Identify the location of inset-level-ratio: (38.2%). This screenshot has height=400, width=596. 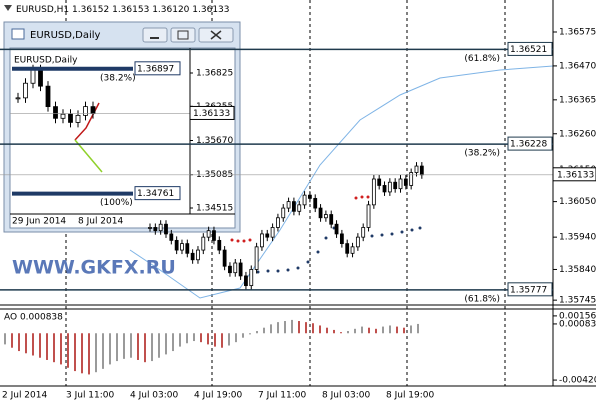
(118, 78).